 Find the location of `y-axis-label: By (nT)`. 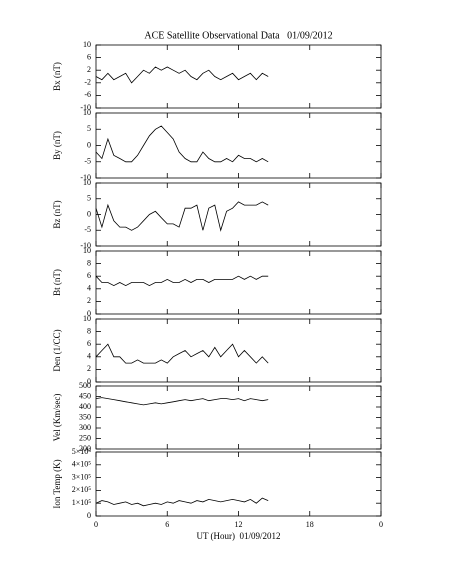

y-axis-label: By (nT) is located at coordinates (57, 145).